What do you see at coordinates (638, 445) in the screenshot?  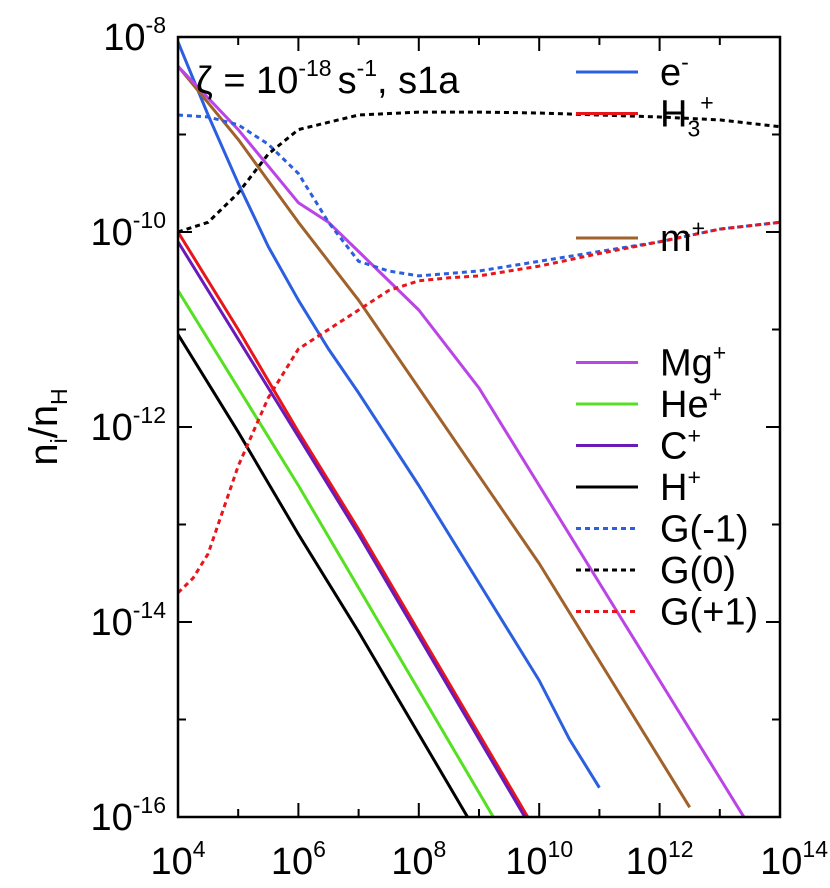 I see `legend-item-c: C+` at bounding box center [638, 445].